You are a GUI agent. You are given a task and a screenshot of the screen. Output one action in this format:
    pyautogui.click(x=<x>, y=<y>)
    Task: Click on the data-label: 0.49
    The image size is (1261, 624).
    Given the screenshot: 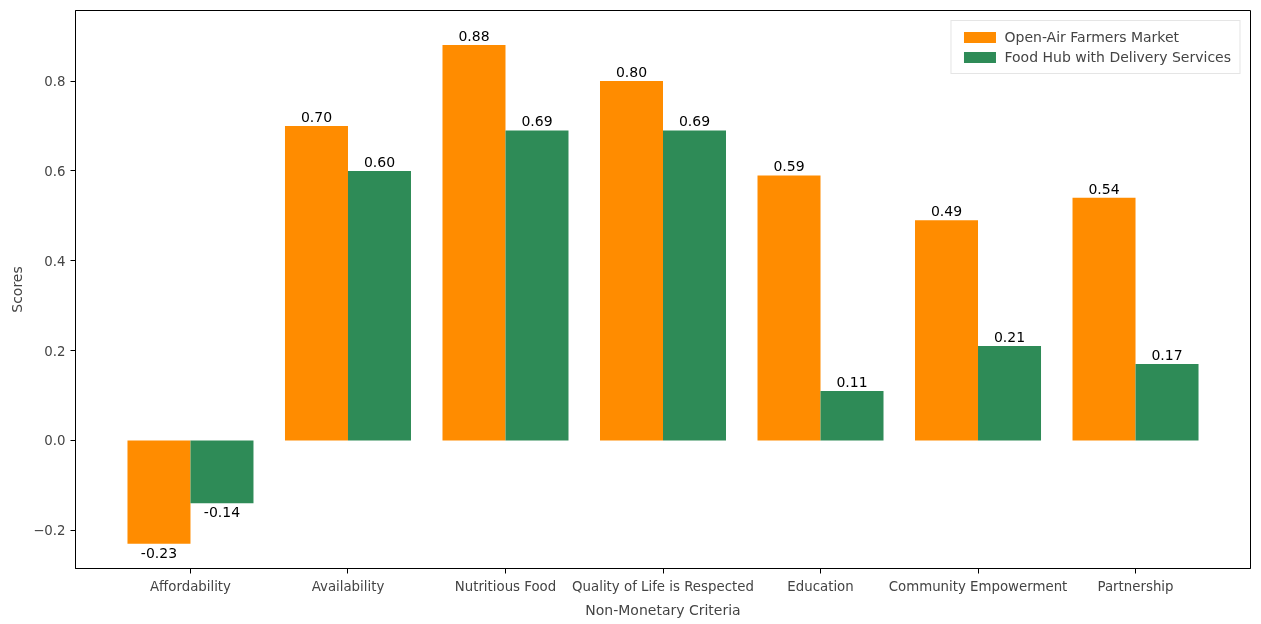 What is the action you would take?
    pyautogui.click(x=946, y=211)
    